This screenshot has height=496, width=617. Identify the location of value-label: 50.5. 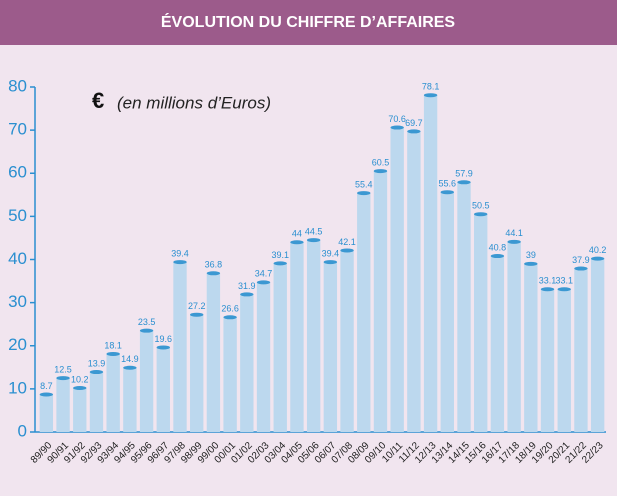
(481, 206).